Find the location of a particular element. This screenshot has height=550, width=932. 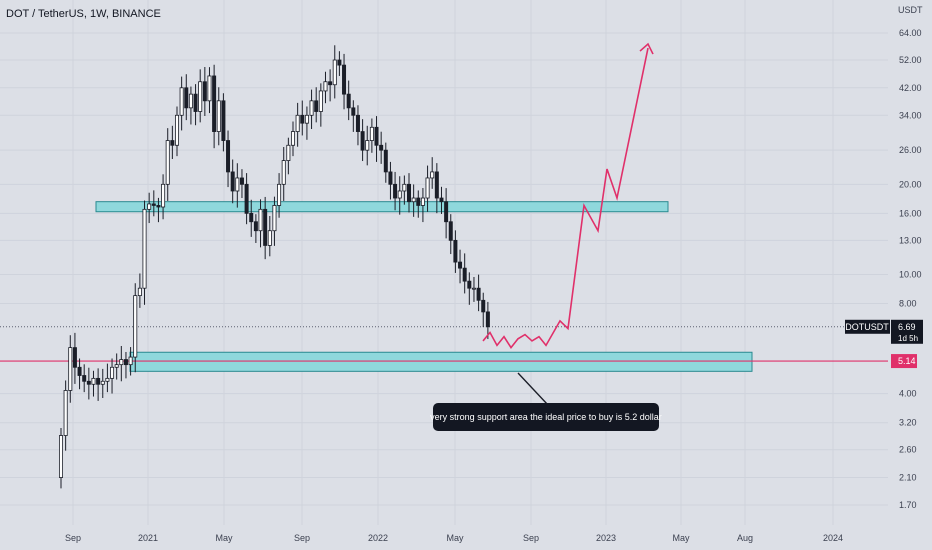

x-tick-label: 2023 is located at coordinates (606, 538).